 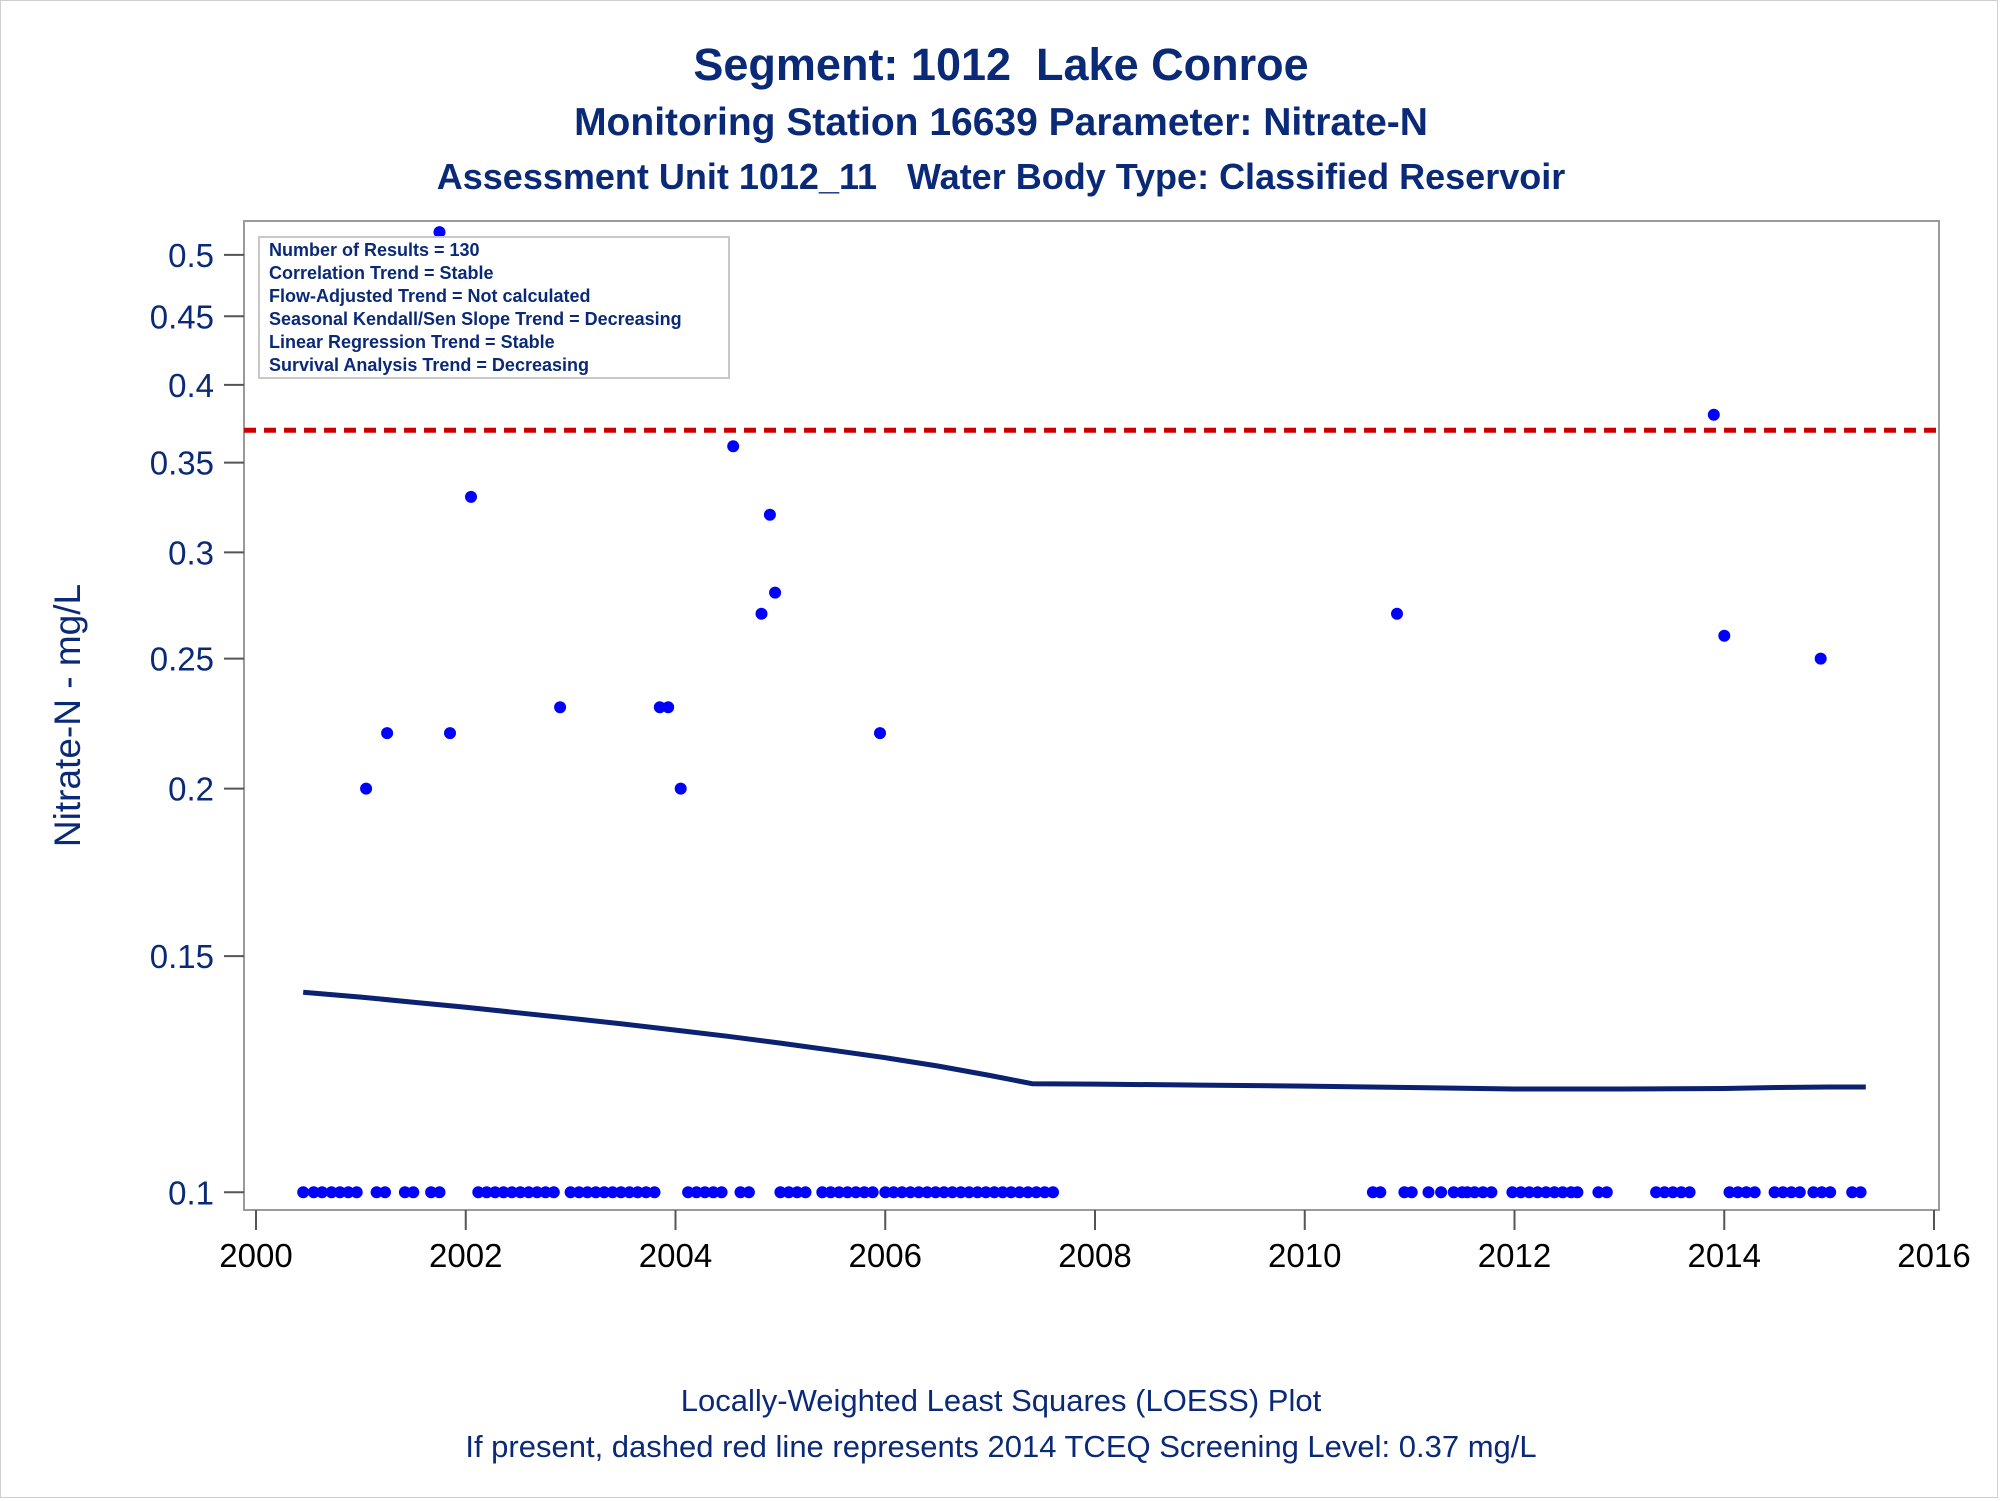 What do you see at coordinates (430, 296) in the screenshot?
I see `stats-legend-line: Flow-Adjusted Trend = Not calculated` at bounding box center [430, 296].